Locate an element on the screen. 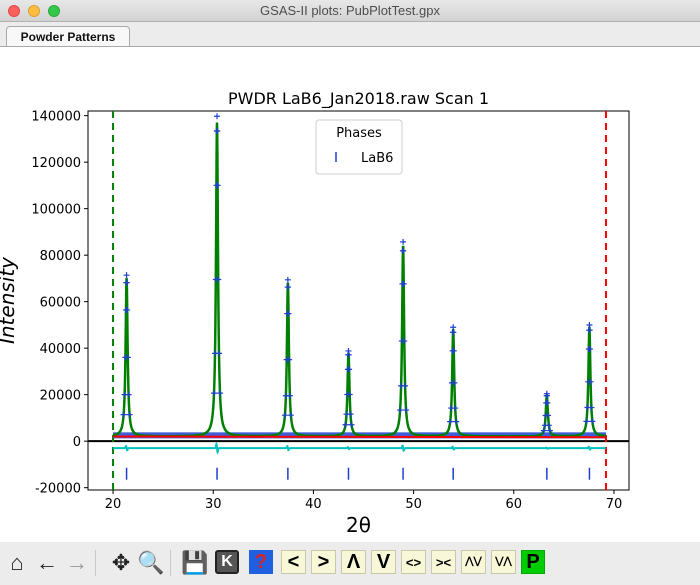  zoom-icon: 🔍 is located at coordinates (151, 562).